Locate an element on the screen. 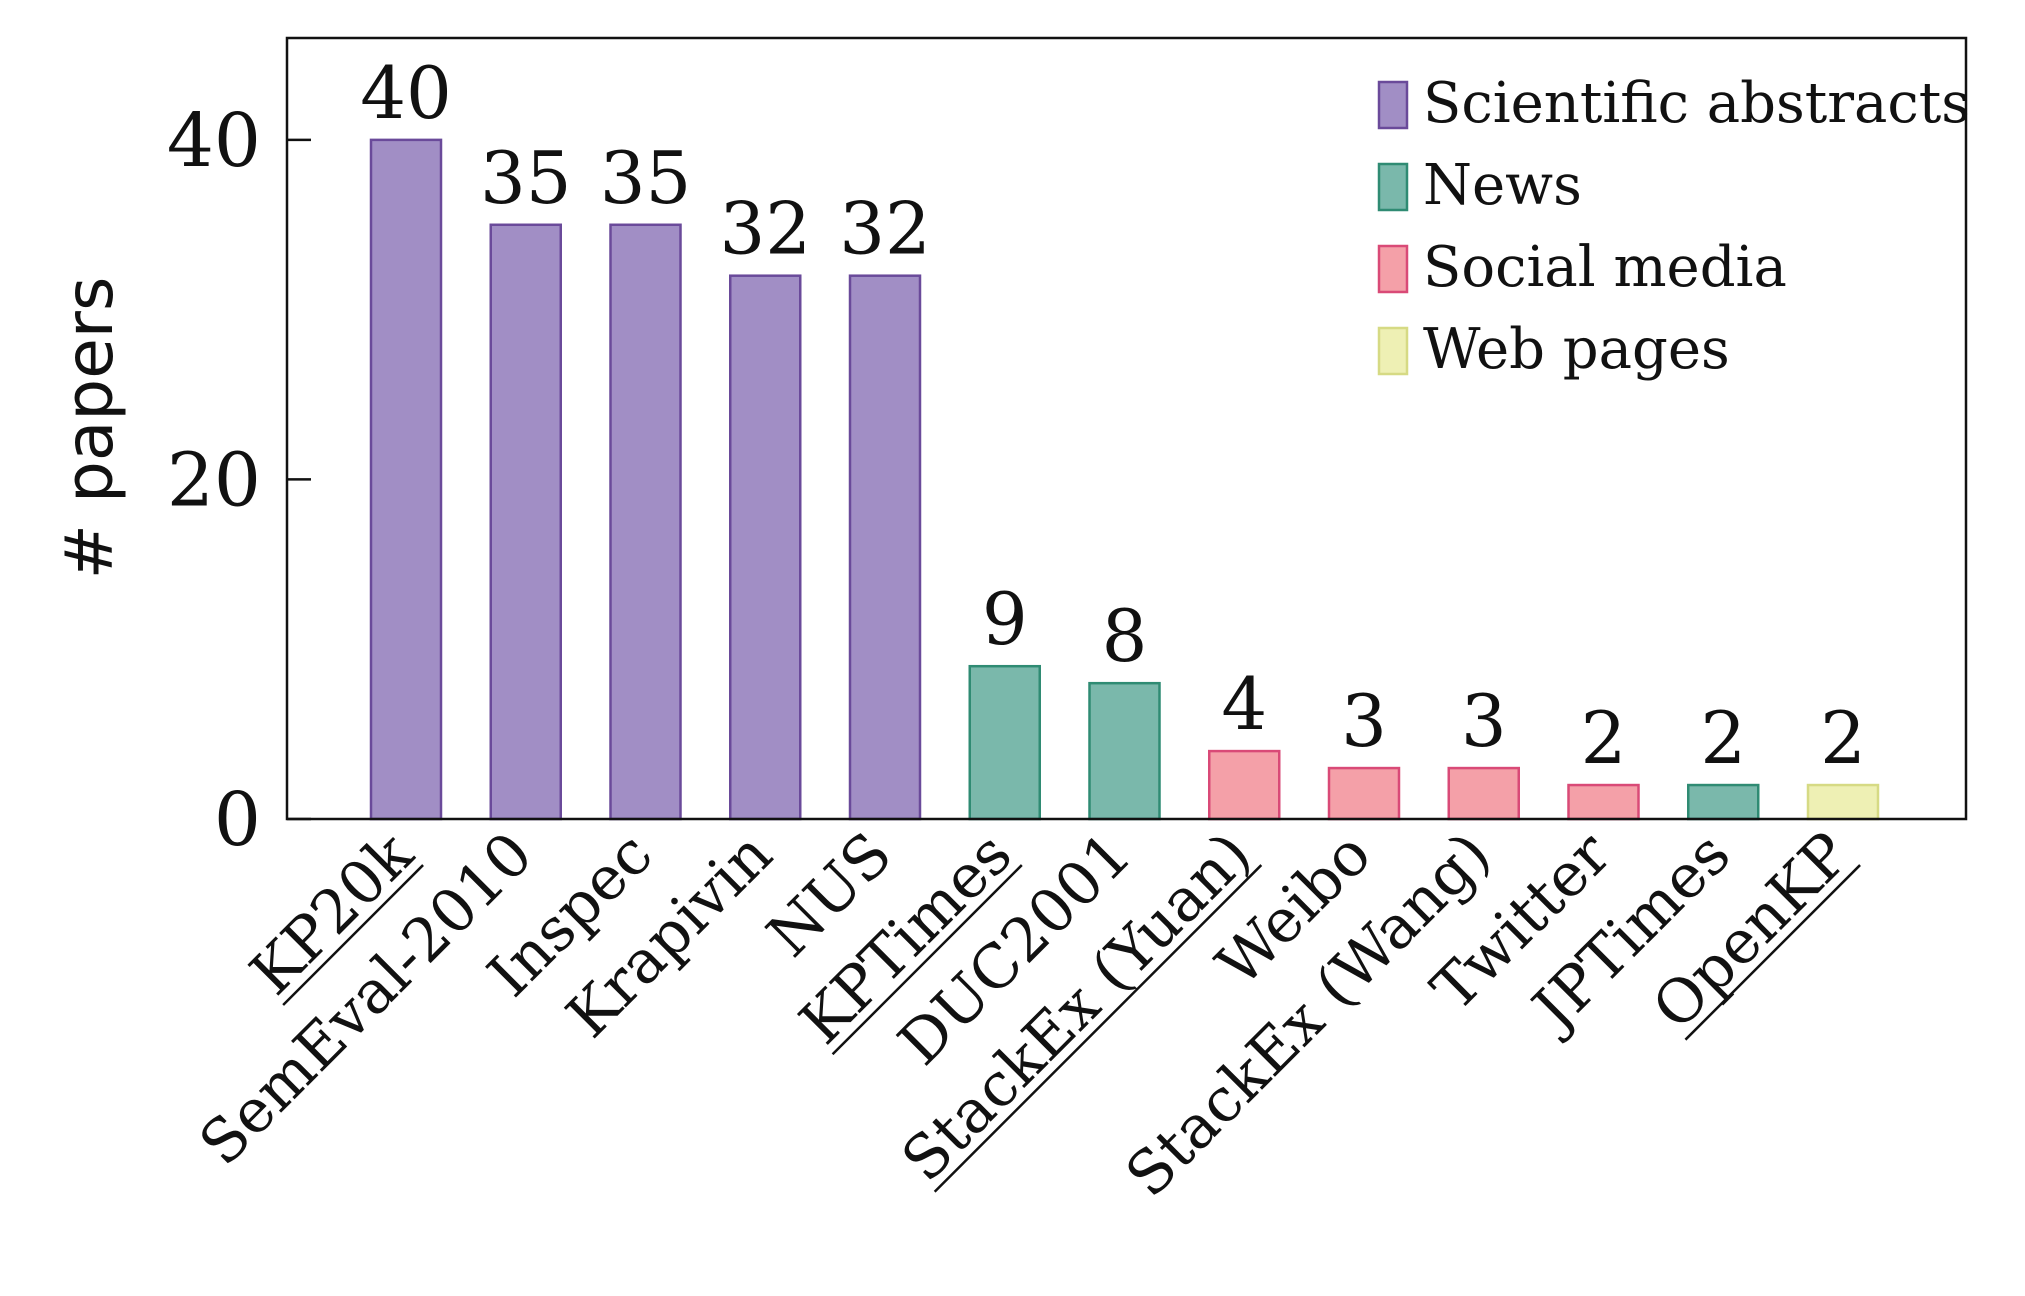  bar-semeval-2010 is located at coordinates (525, 522).